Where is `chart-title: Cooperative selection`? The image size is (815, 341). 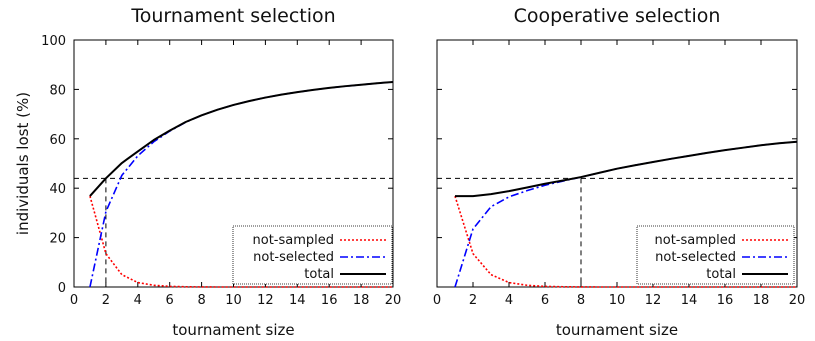
chart-title: Cooperative selection is located at coordinates (617, 16).